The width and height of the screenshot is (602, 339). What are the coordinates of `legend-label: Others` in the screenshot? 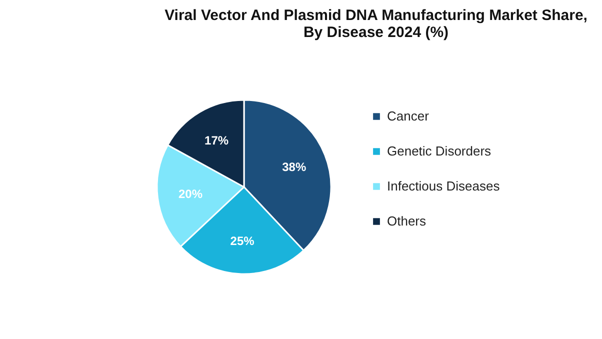 It's located at (407, 221).